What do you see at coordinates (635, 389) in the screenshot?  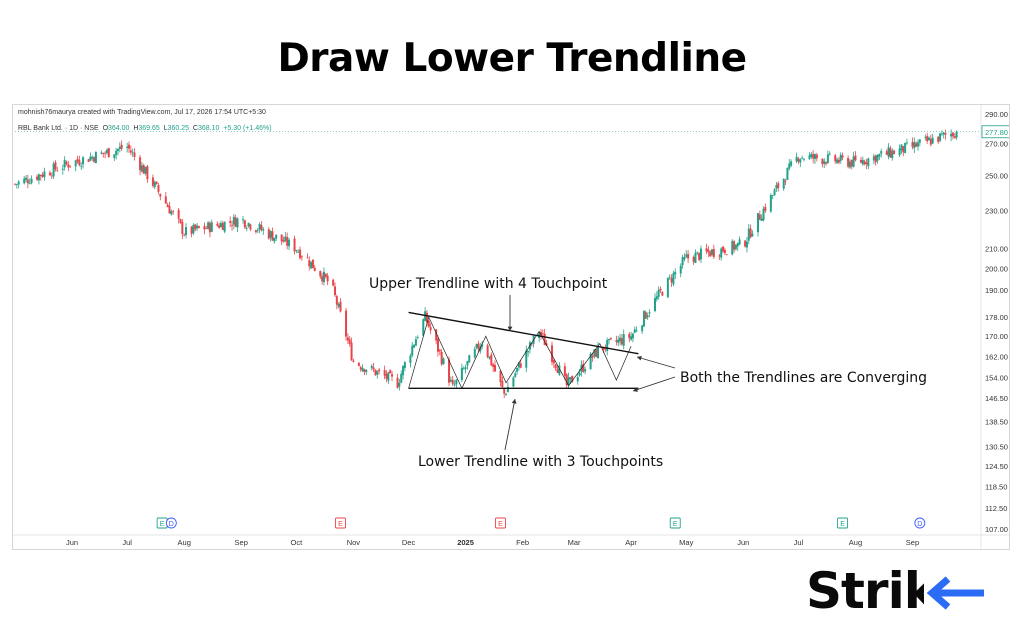 I see `converging-arrow-bottom-head` at bounding box center [635, 389].